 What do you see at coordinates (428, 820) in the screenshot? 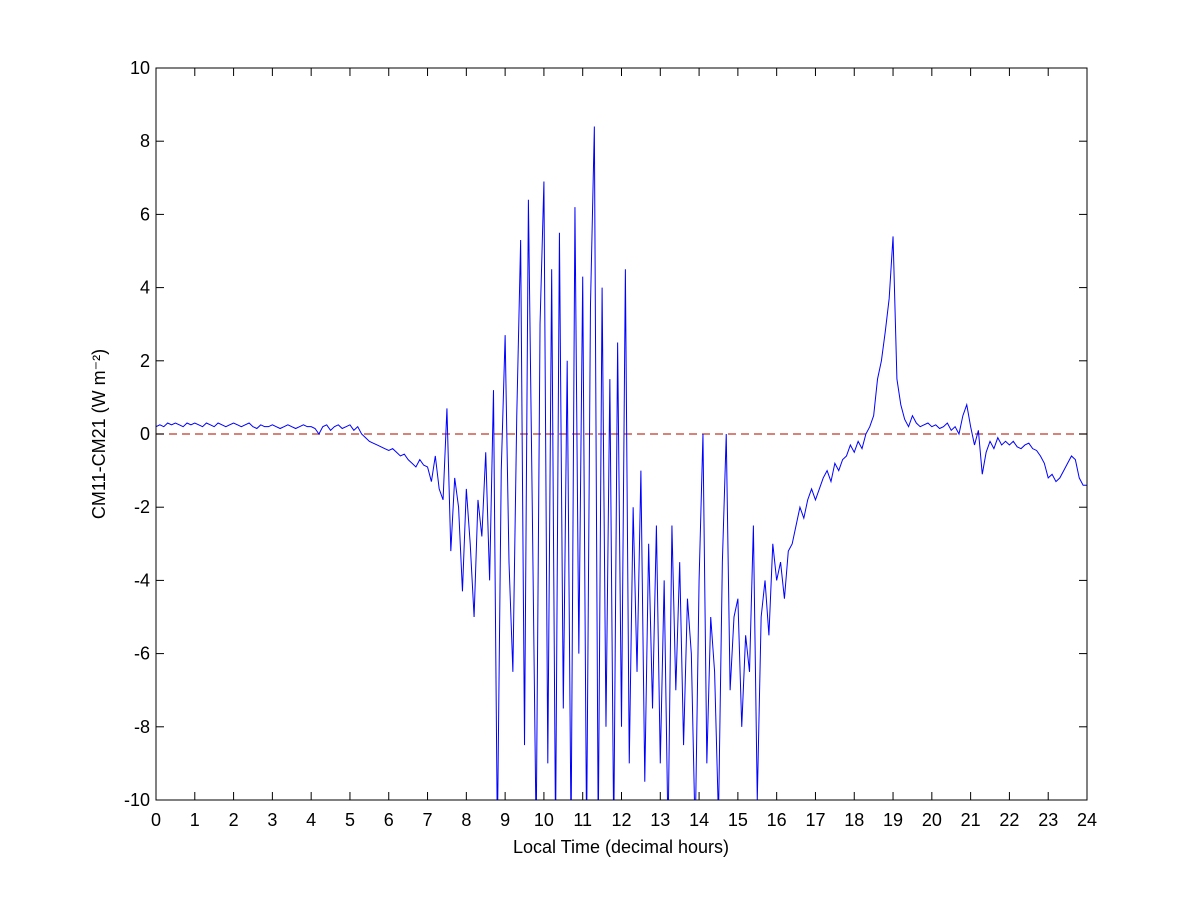
I see `x-tick-label: 7` at bounding box center [428, 820].